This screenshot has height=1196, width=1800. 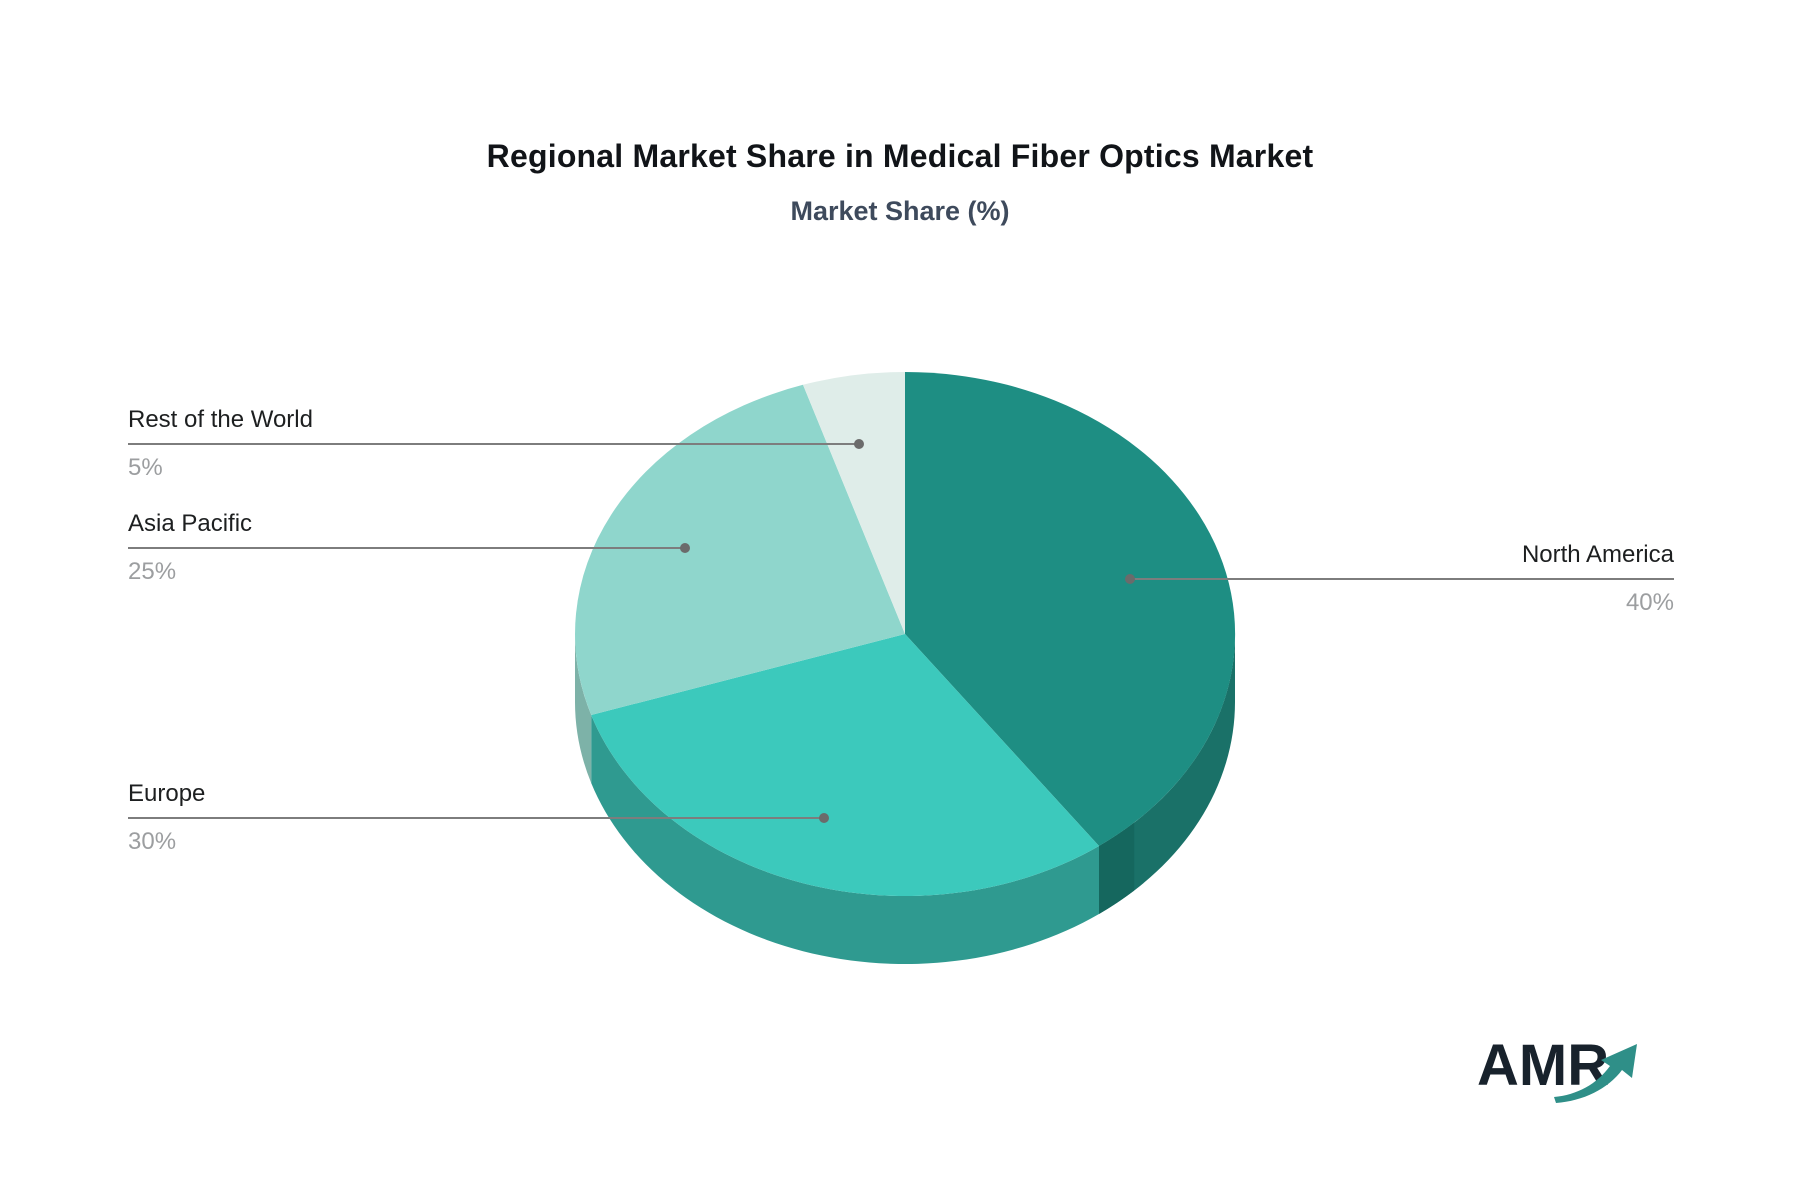 I want to click on callout-label: Asia Pacific, so click(x=190, y=523).